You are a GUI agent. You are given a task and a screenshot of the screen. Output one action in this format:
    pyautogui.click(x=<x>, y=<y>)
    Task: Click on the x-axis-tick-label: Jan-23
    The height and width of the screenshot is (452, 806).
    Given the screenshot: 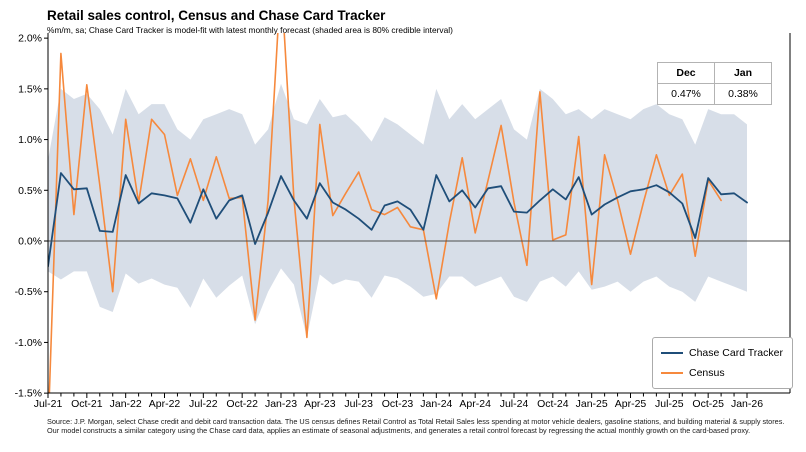 What is the action you would take?
    pyautogui.click(x=281, y=404)
    